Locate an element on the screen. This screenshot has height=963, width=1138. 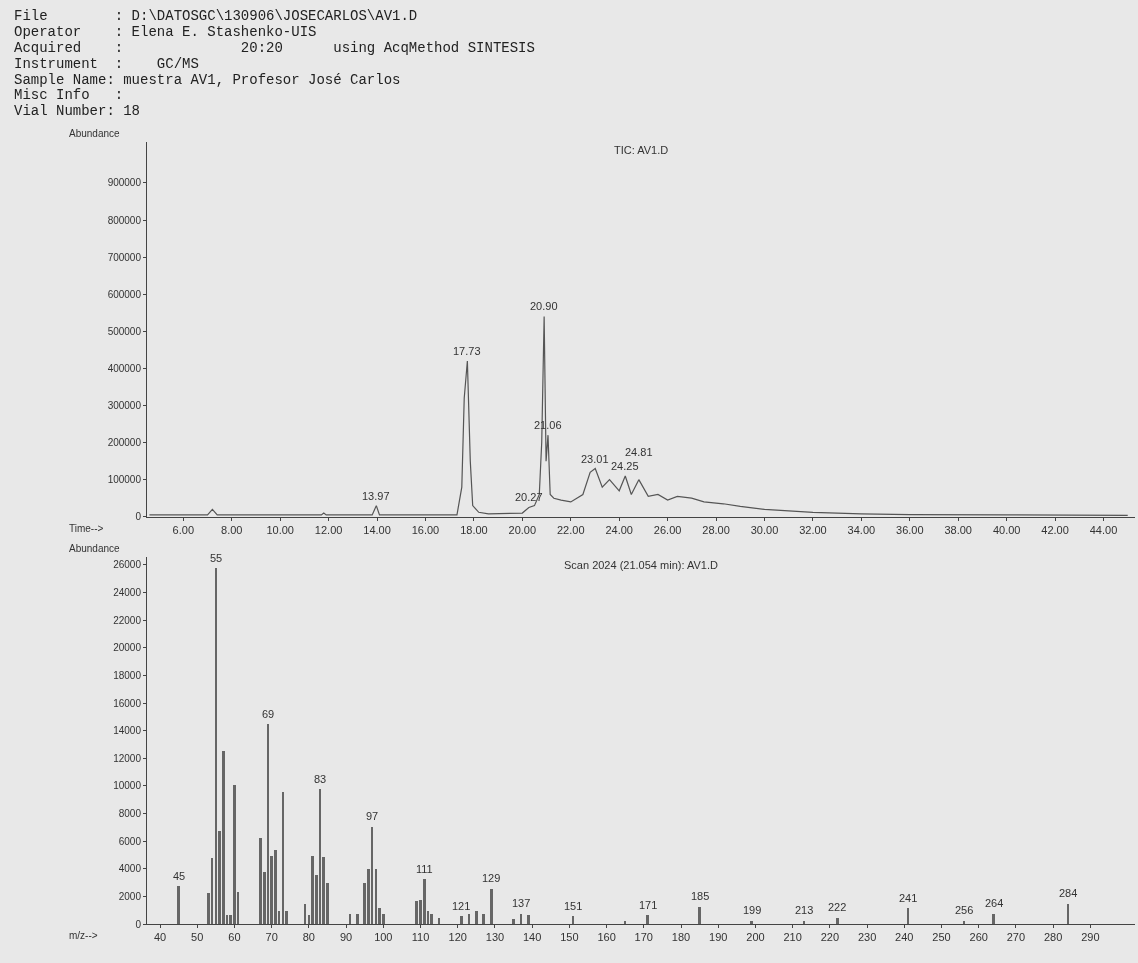
annotation: 284 is located at coordinates (1068, 893).